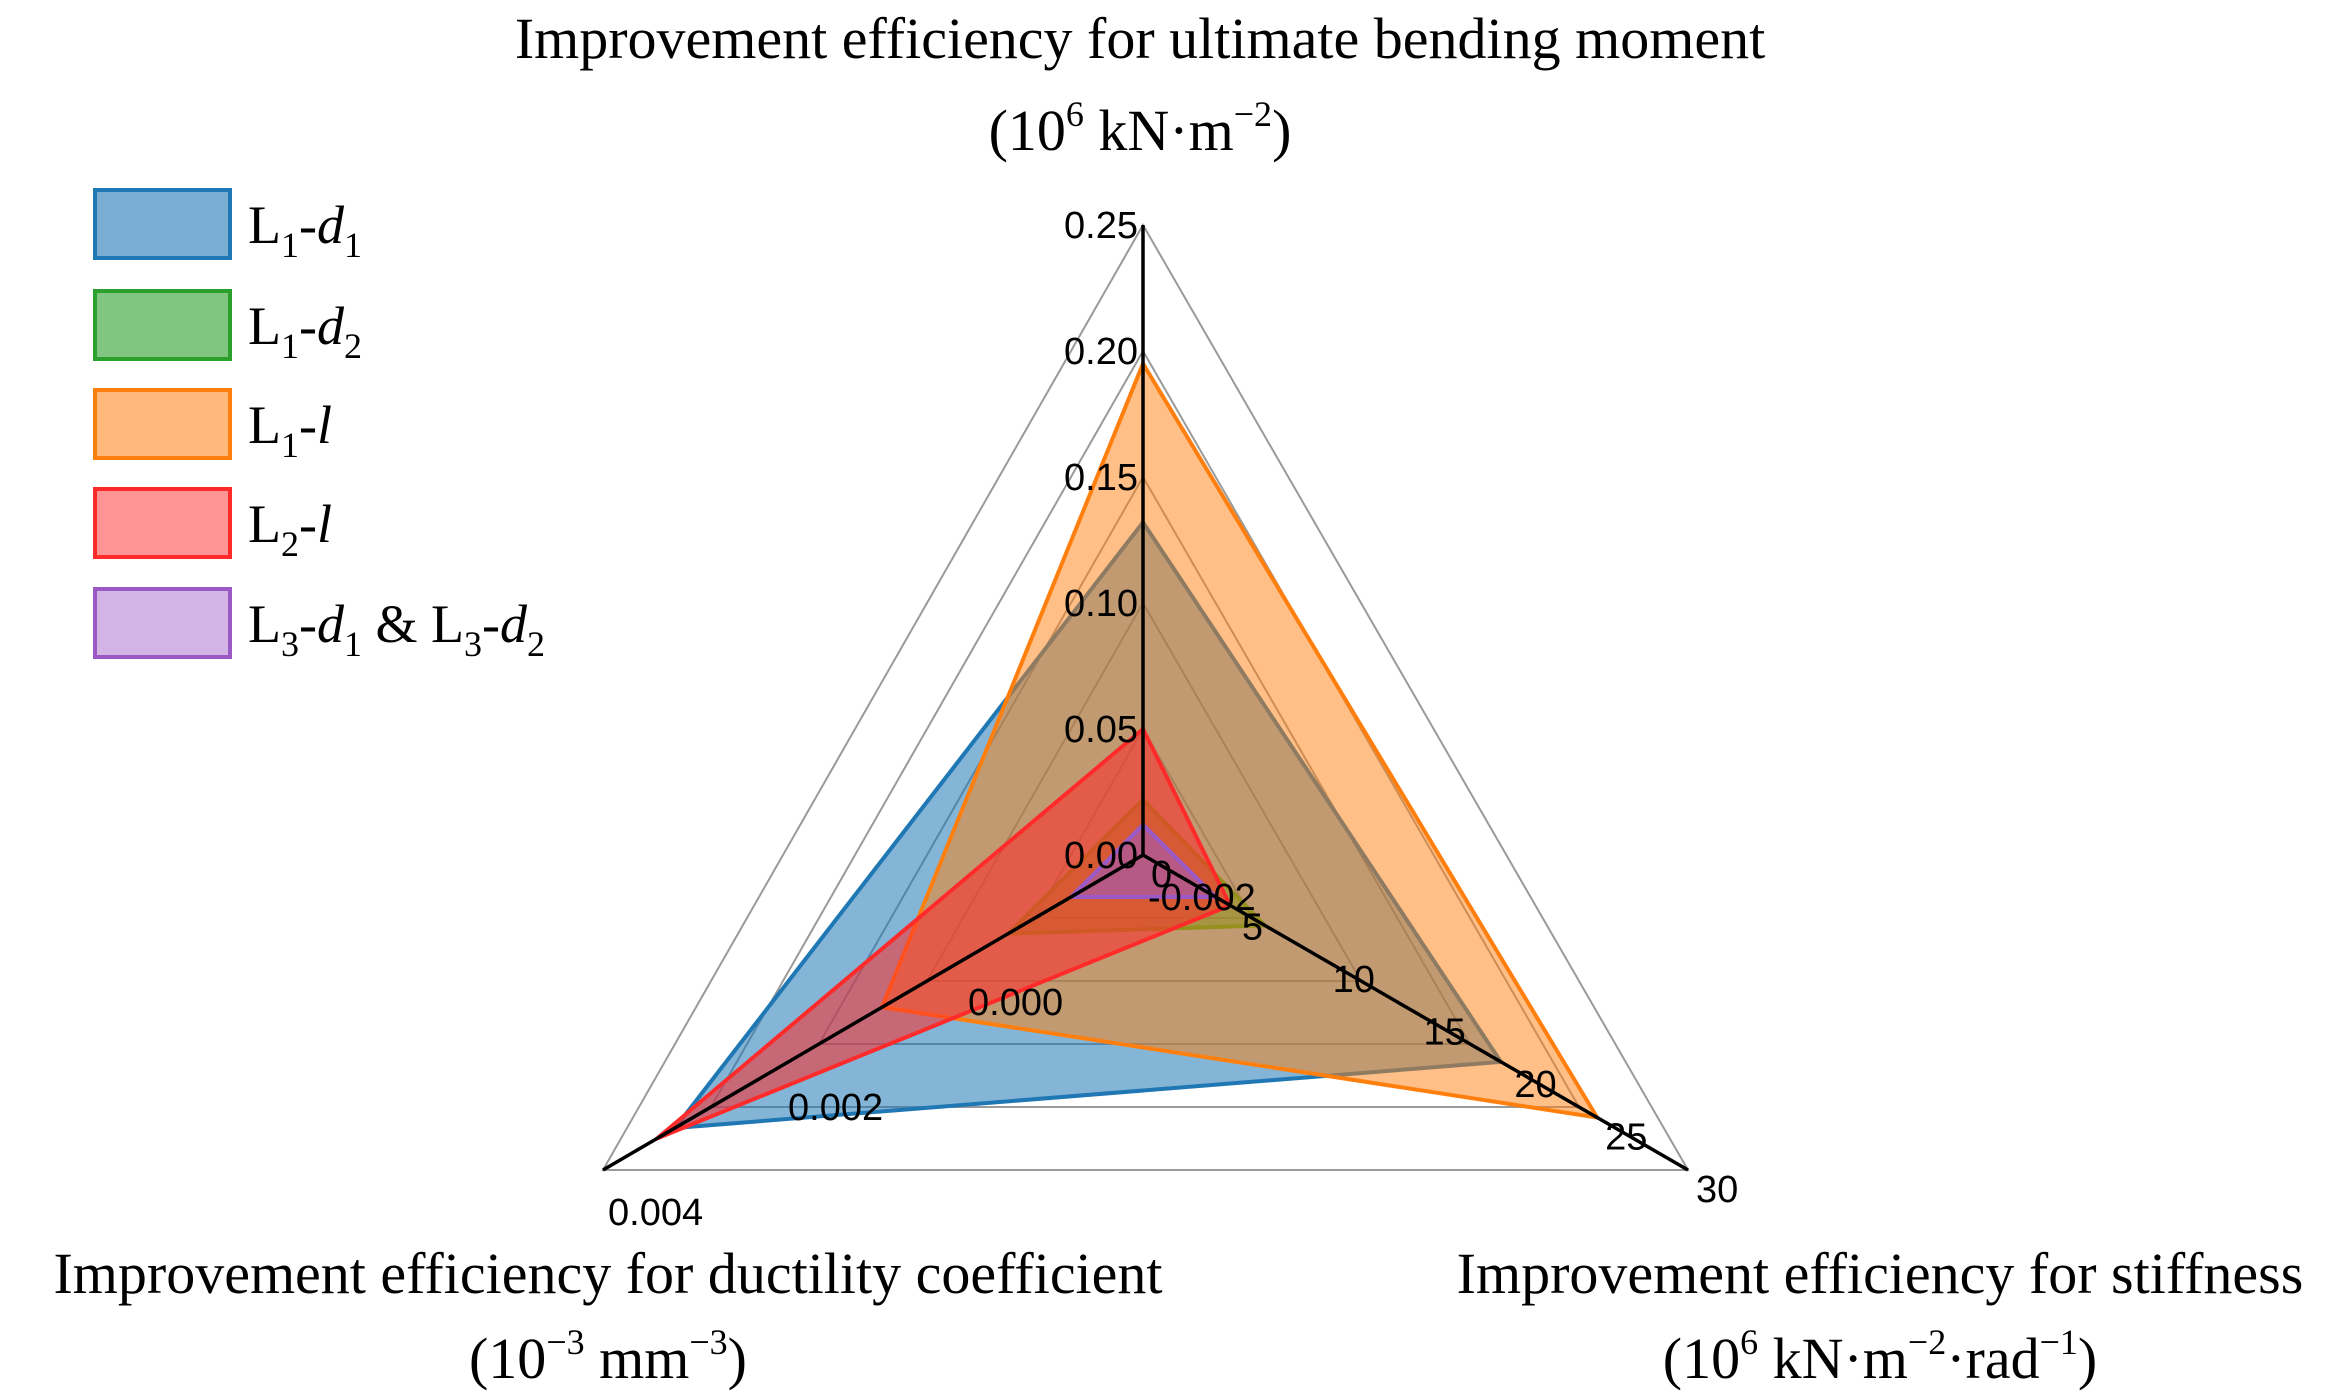 The image size is (2329, 1396). I want to click on tick-label-ductility: 0.000, so click(1015, 1003).